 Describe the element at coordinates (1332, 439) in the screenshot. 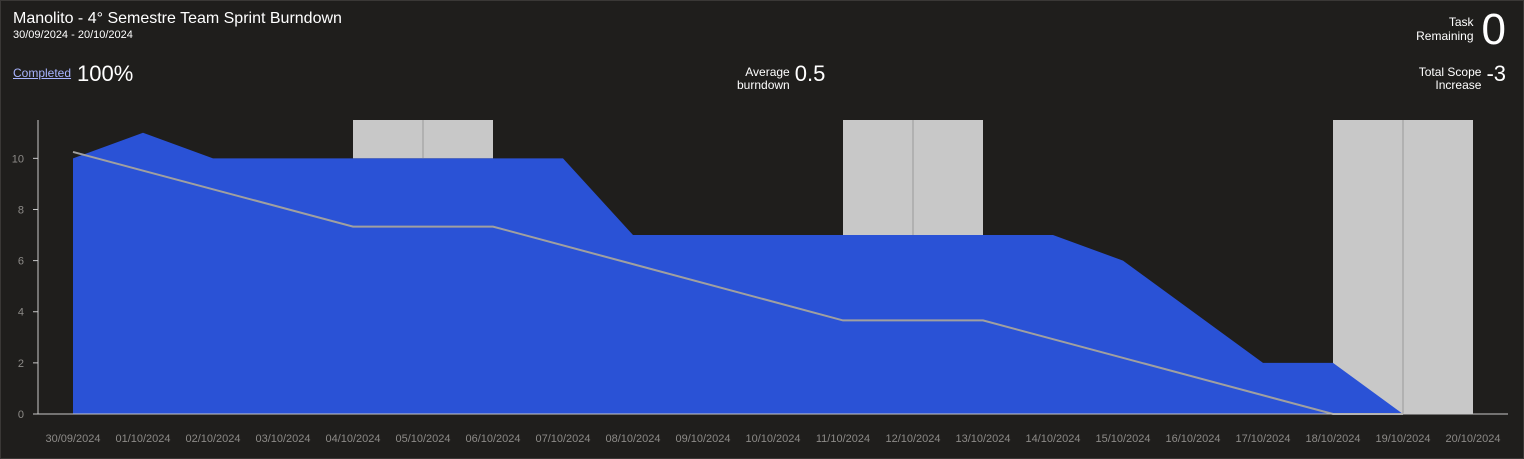

I see `x-tick-label-18: 18/10/2024` at that location.